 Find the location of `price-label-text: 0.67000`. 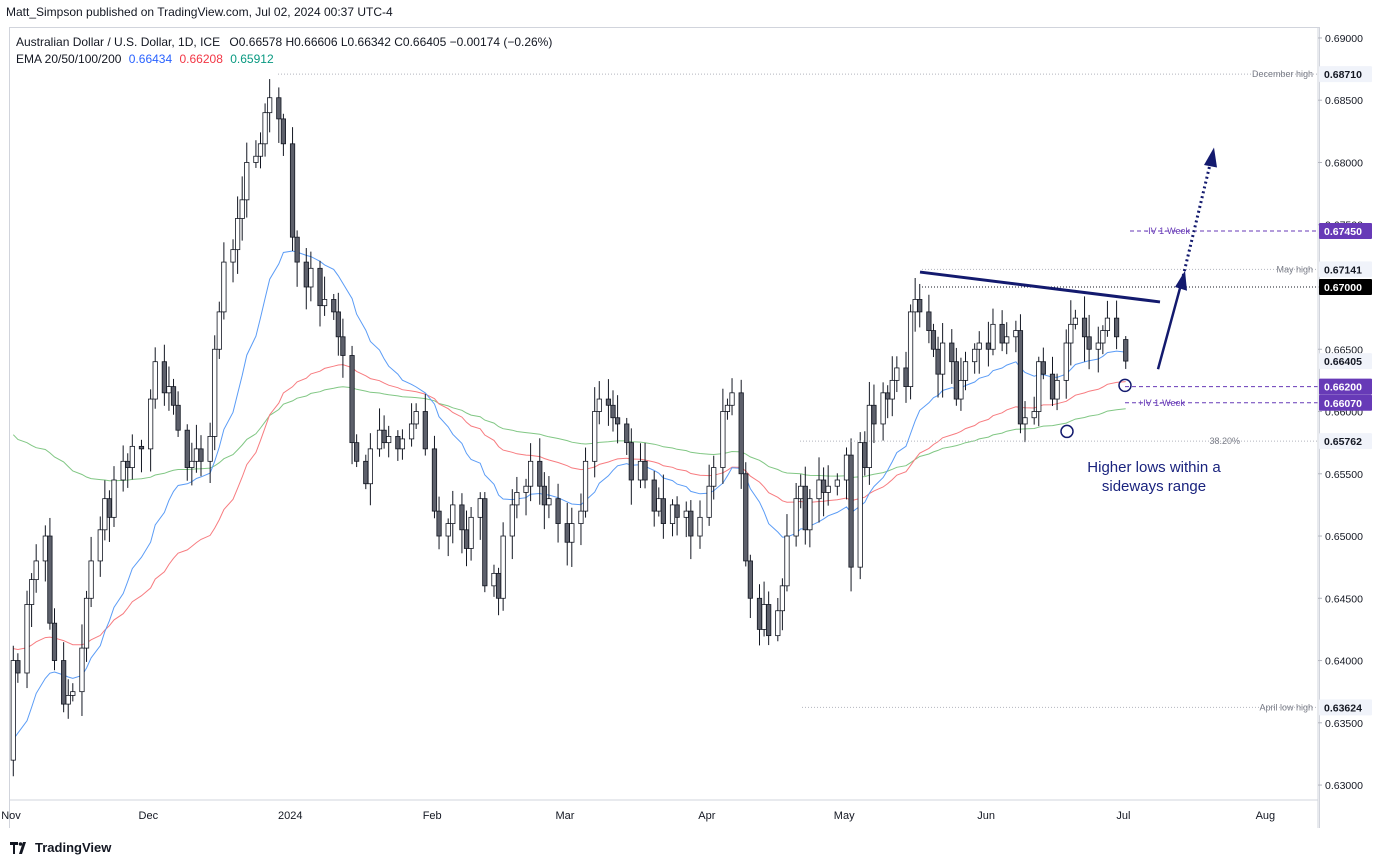

price-label-text: 0.67000 is located at coordinates (1343, 288).